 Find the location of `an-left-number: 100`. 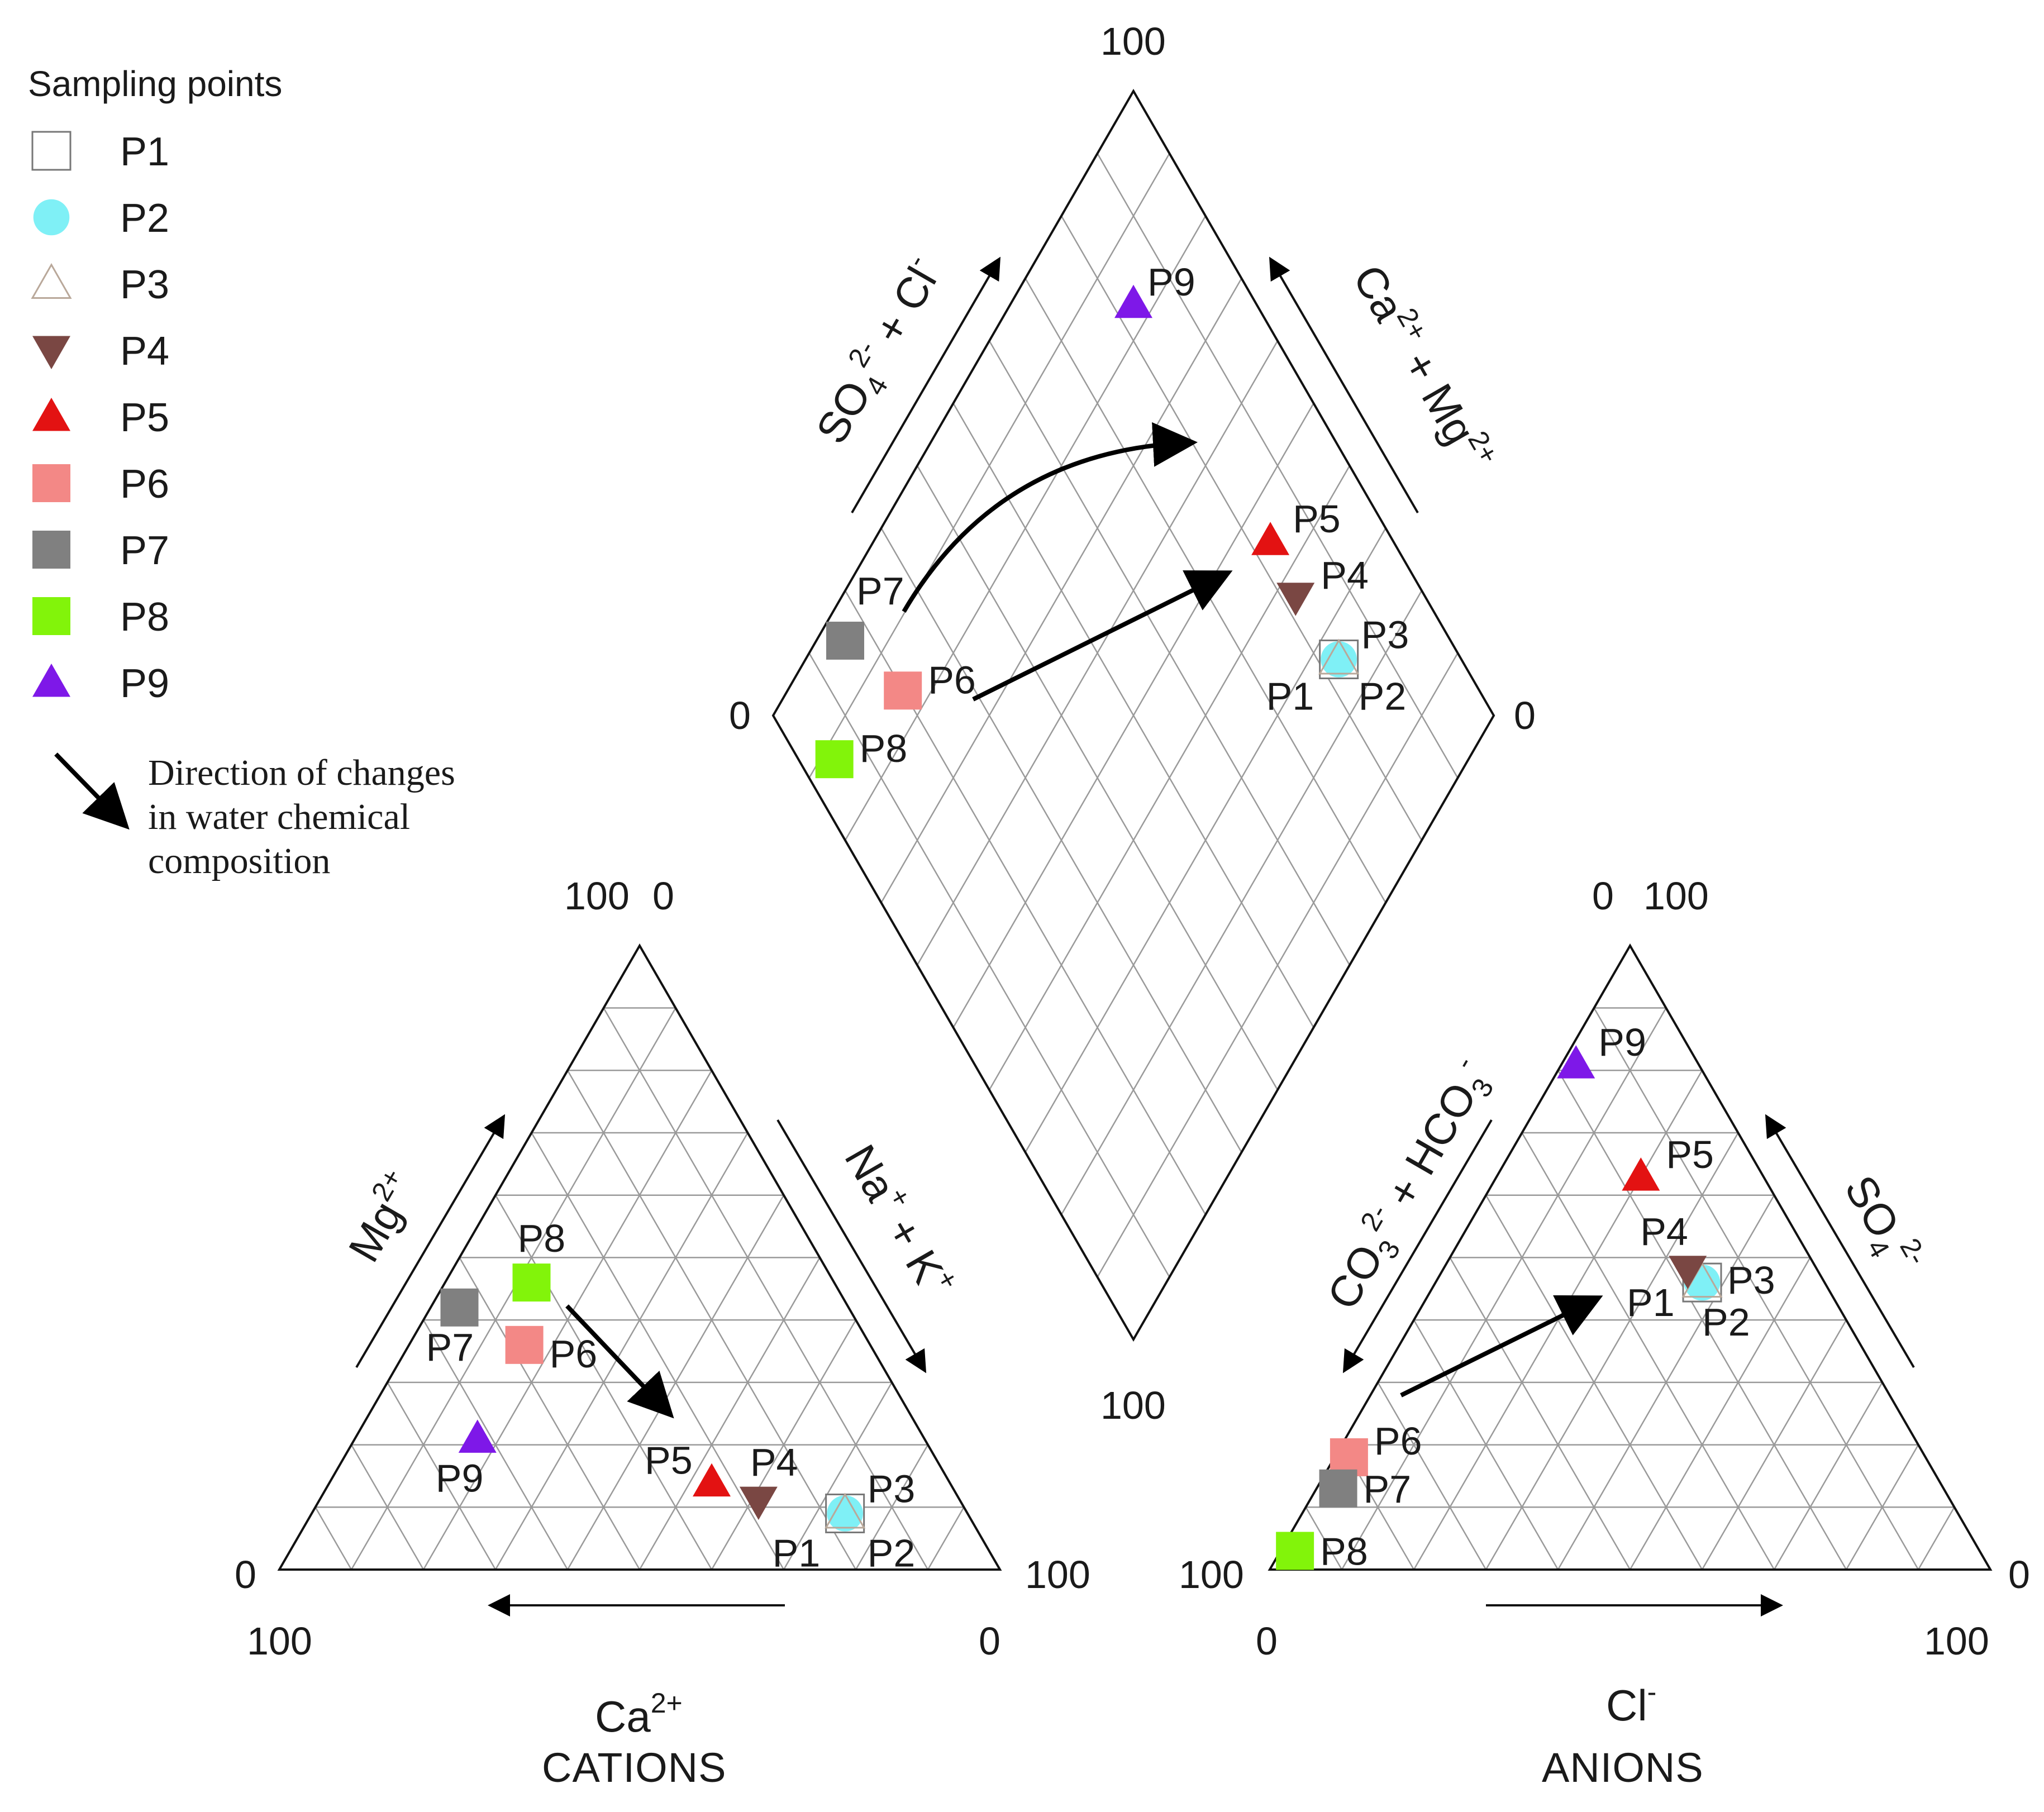

an-left-number: 100 is located at coordinates (1211, 1574).